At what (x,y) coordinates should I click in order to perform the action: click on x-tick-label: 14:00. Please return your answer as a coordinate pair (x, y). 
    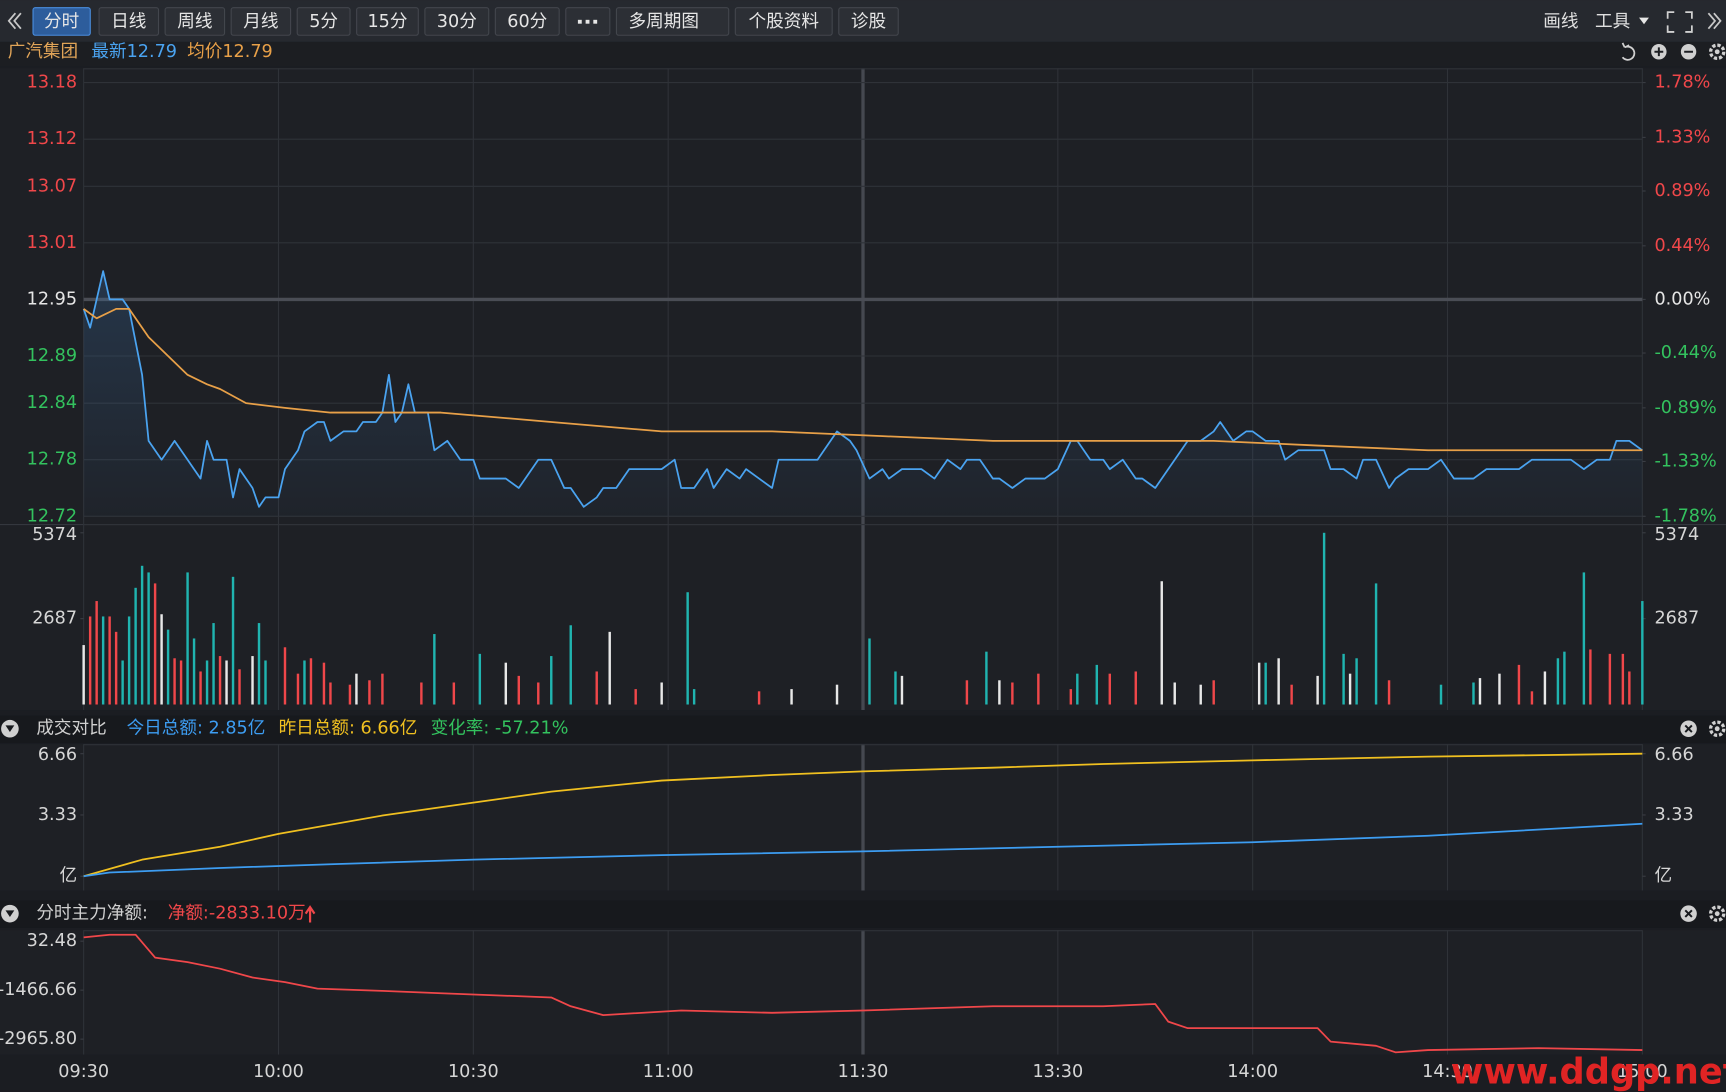
    Looking at the image, I should click on (1252, 1072).